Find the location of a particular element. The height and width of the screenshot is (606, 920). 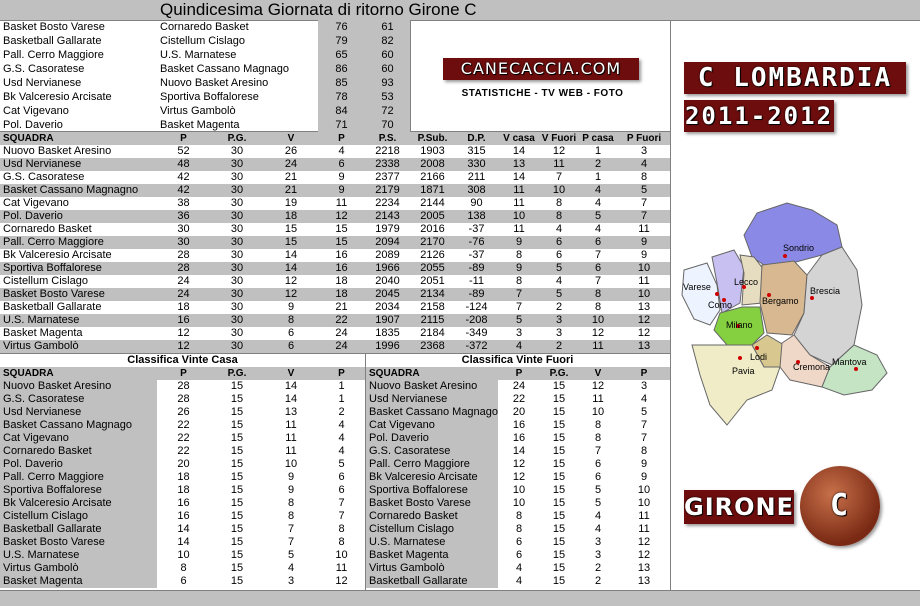

stat-cell: 38 is located at coordinates (183, 203).